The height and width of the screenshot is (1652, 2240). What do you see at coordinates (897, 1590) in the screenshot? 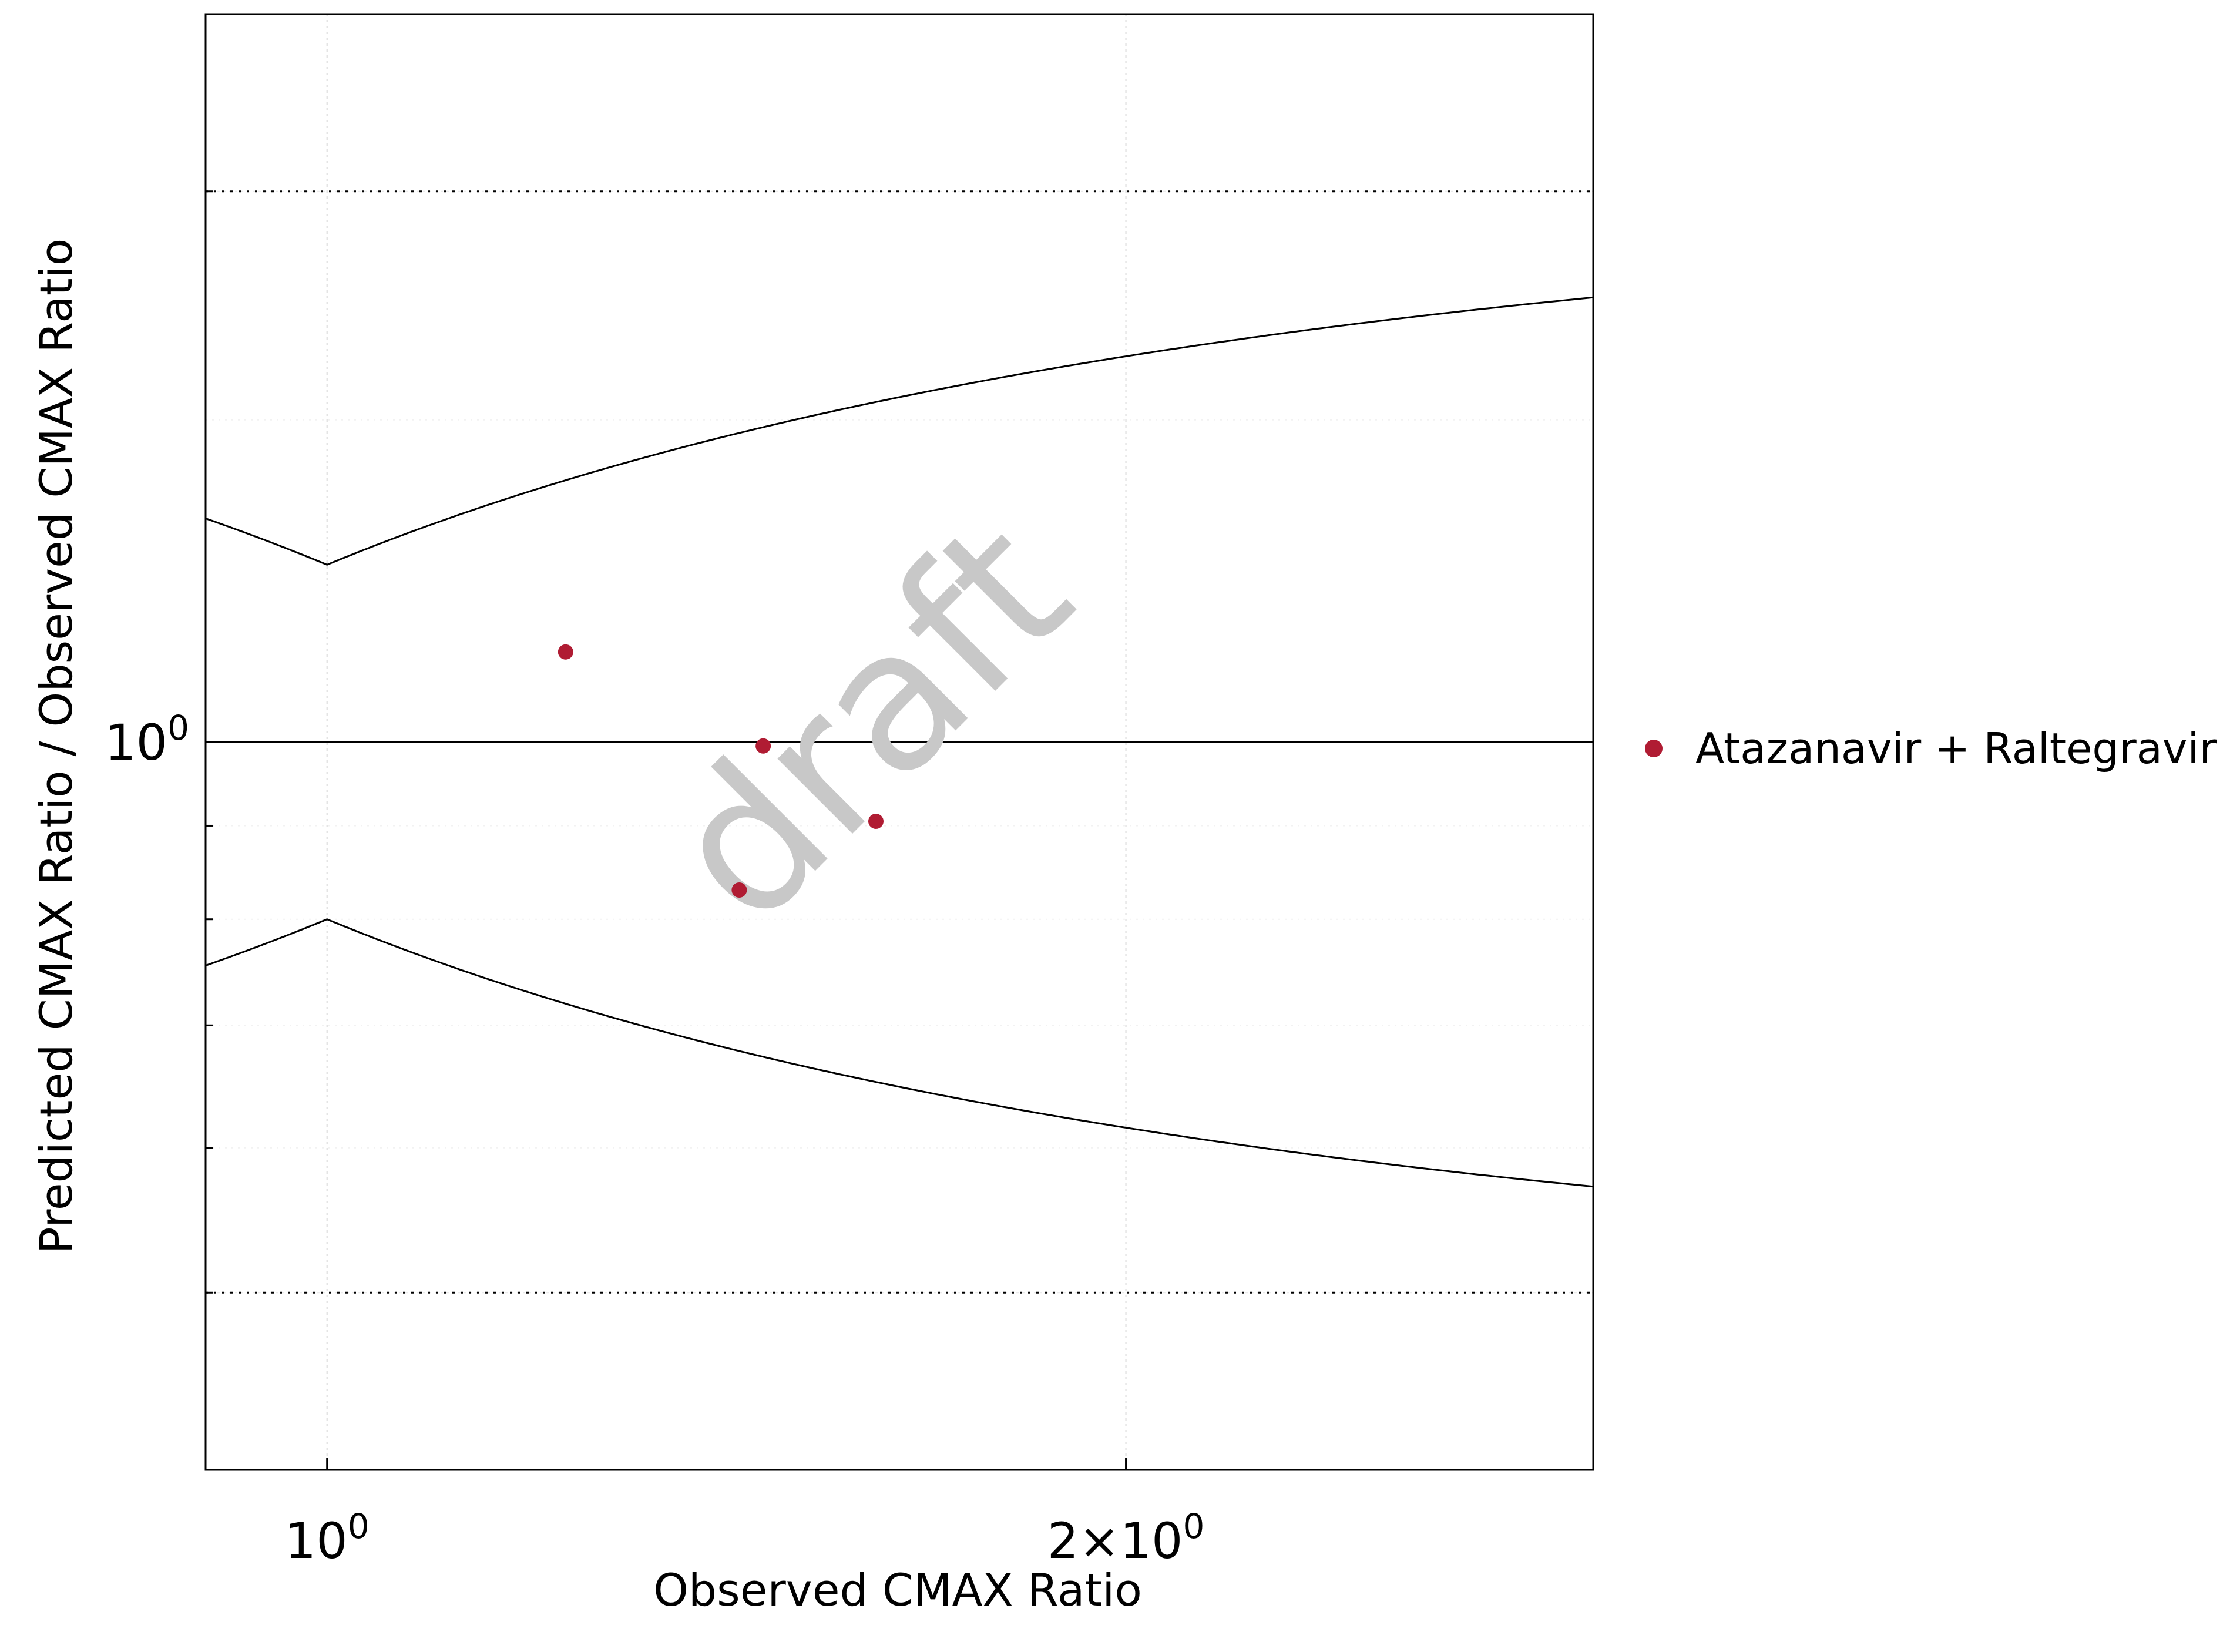
I see `x-axis-label: Observed CMAX Ratio` at bounding box center [897, 1590].